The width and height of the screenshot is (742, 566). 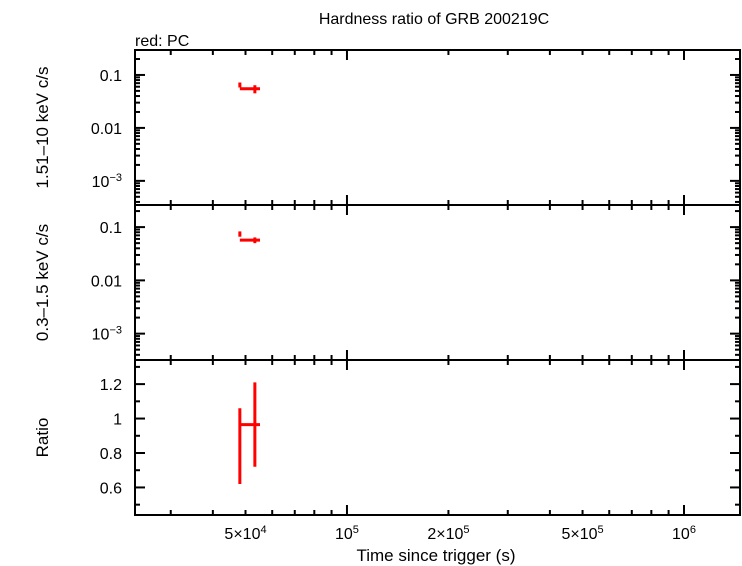 What do you see at coordinates (42, 438) in the screenshot?
I see `y-axis-label-ratio: Ratio` at bounding box center [42, 438].